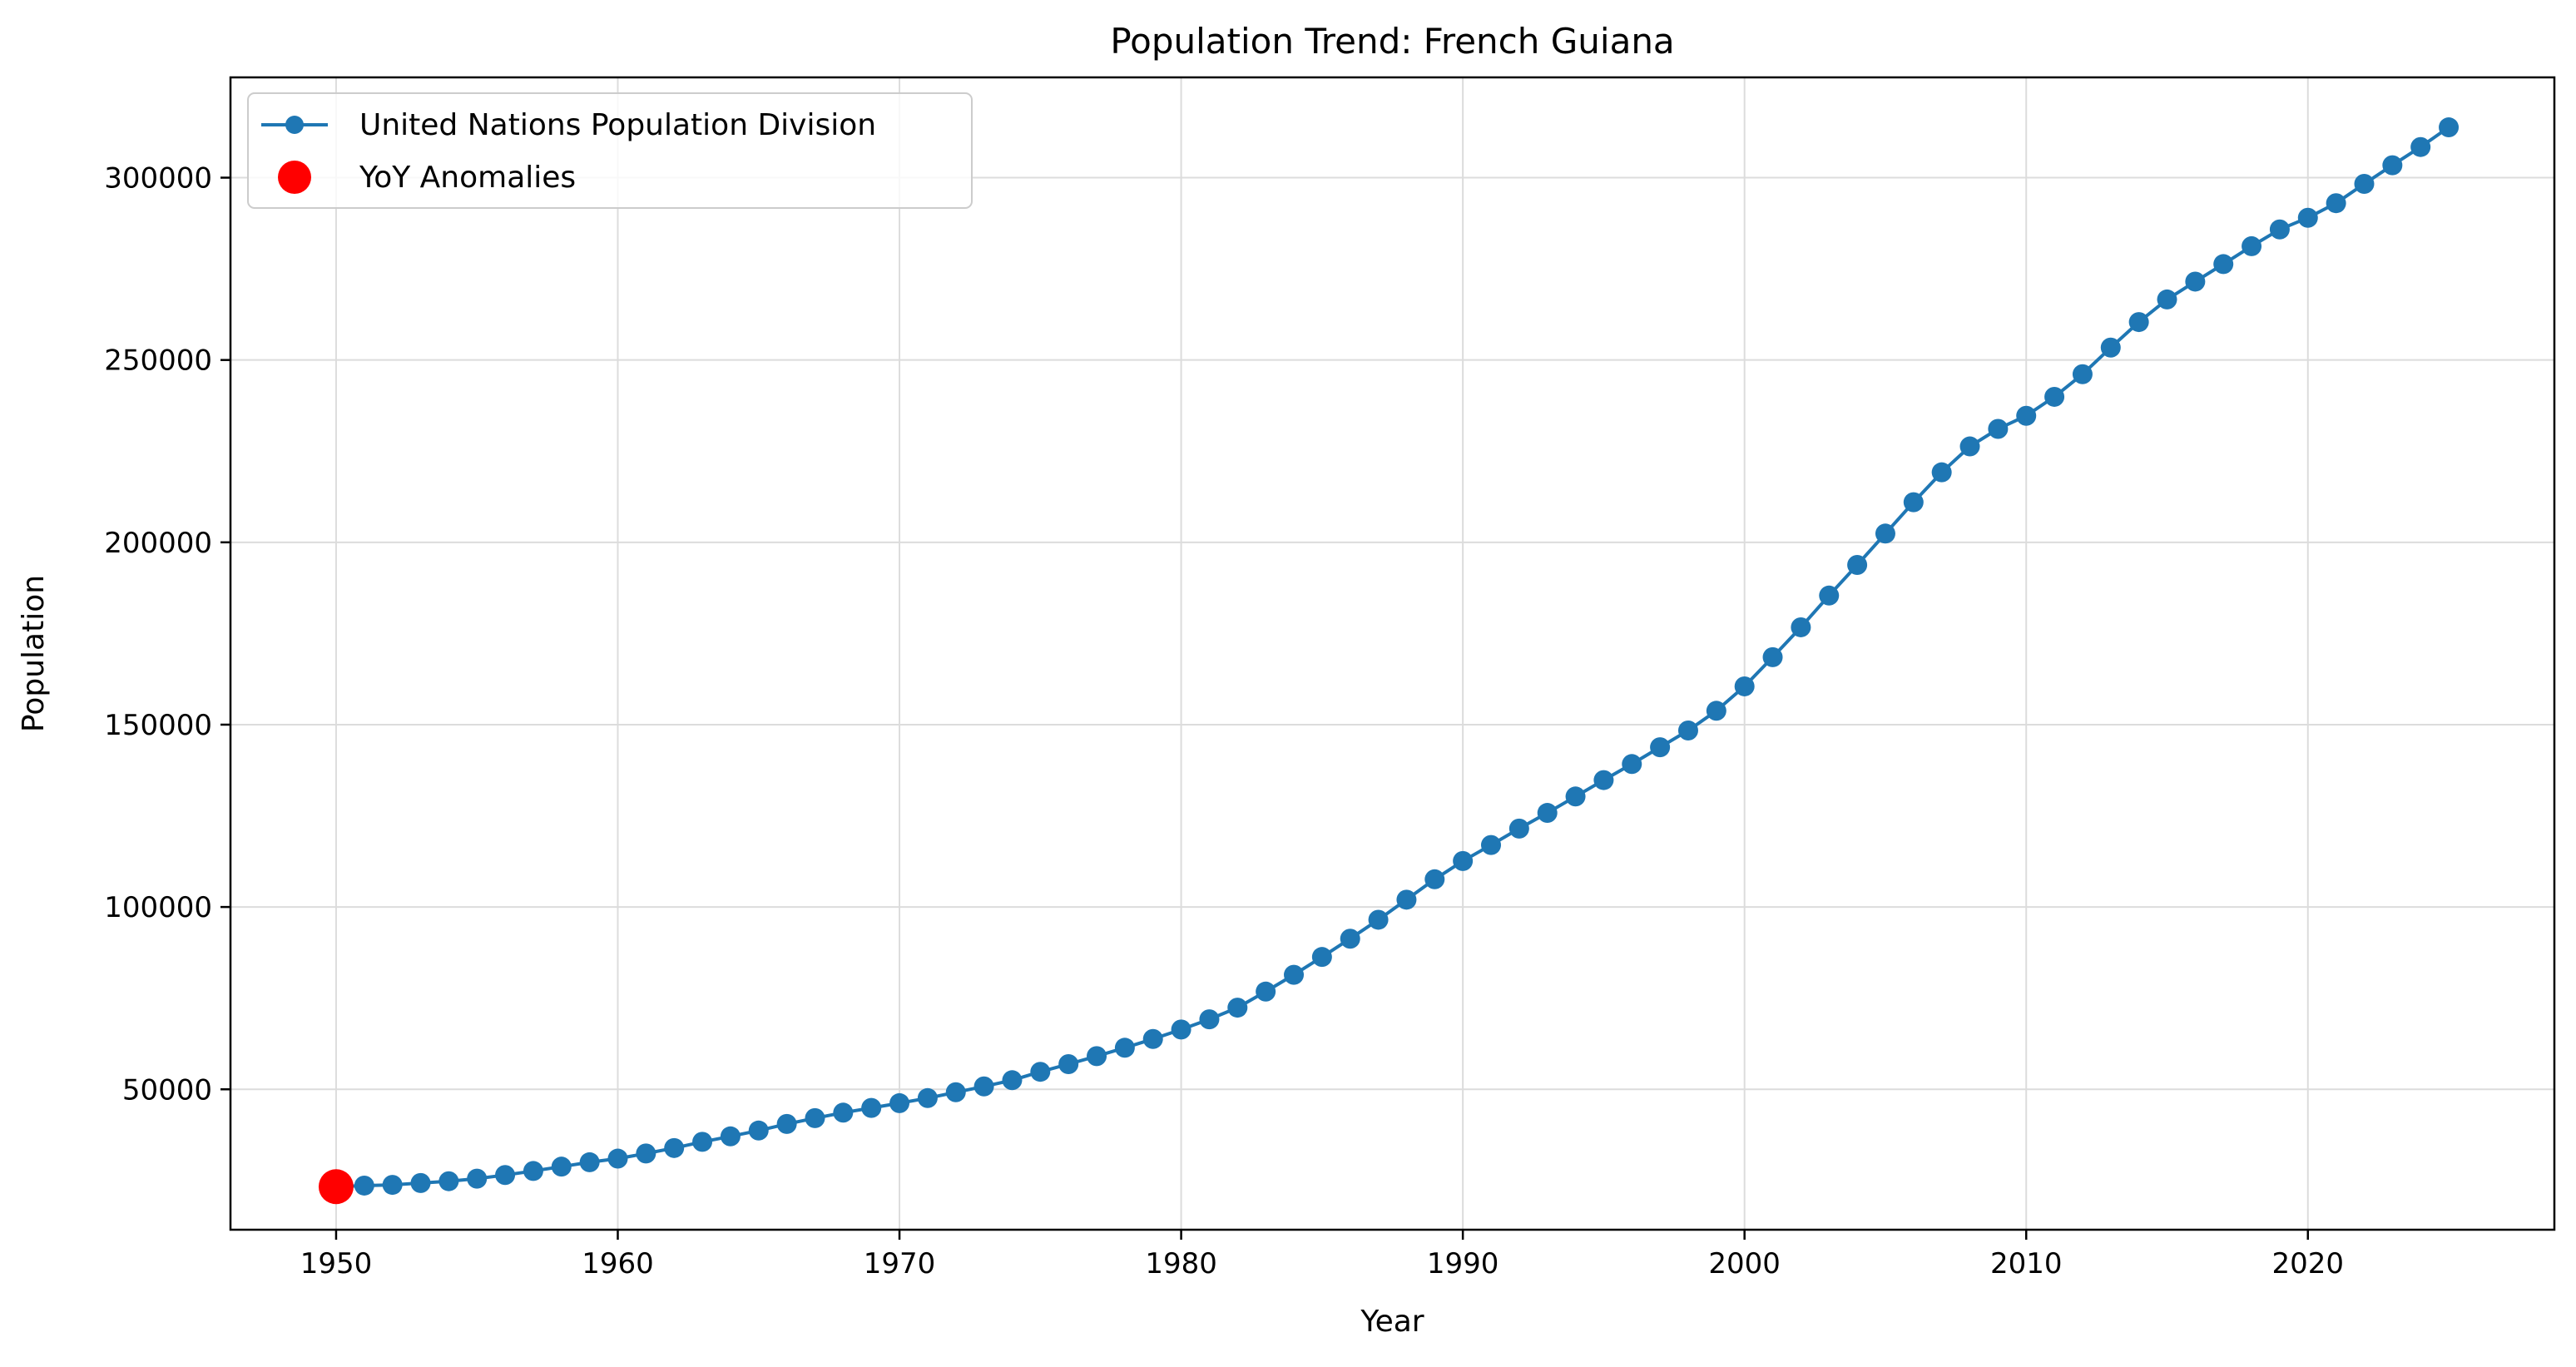 This screenshot has width=2576, height=1367. Describe the element at coordinates (295, 125) in the screenshot. I see `legend-marker-swatch` at that location.